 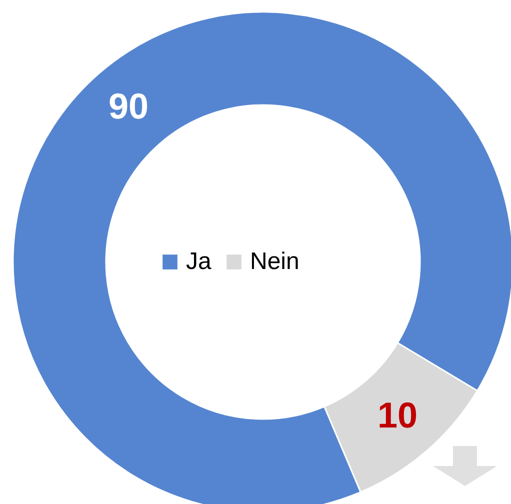 I want to click on legend-label: Ja, so click(x=199, y=261).